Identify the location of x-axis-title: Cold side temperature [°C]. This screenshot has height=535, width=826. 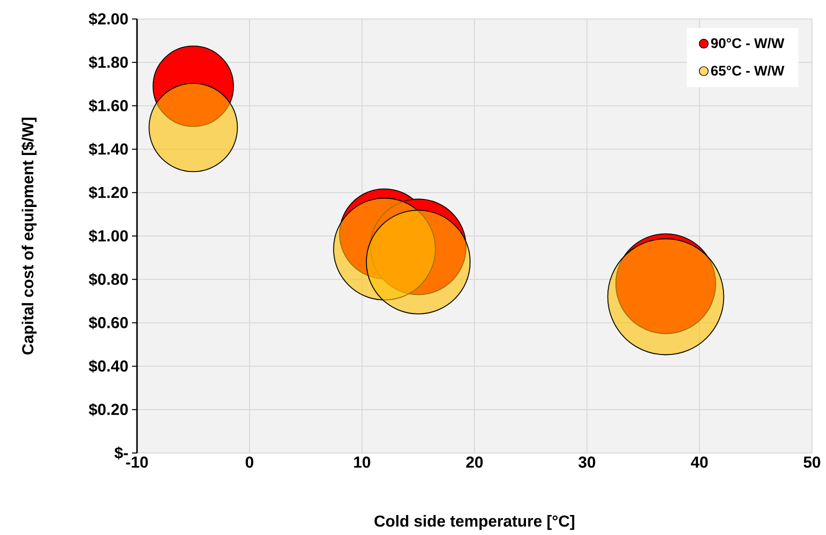
(474, 522).